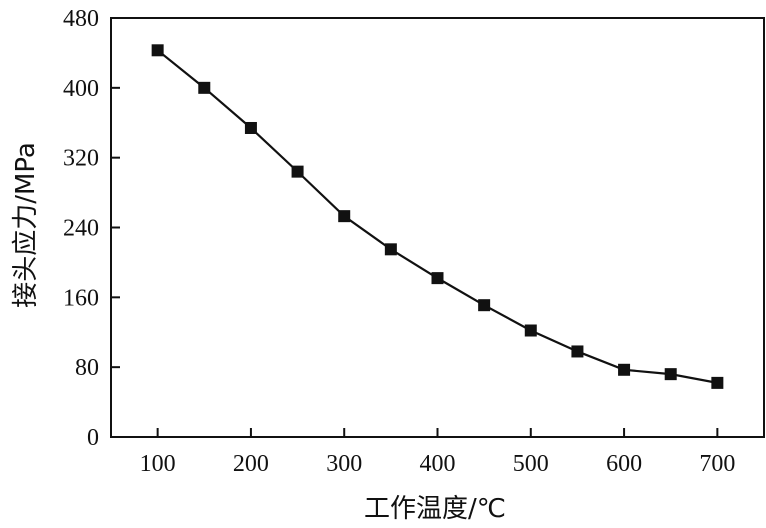 The height and width of the screenshot is (528, 766). Describe the element at coordinates (81, 229) in the screenshot. I see `y-tick-label: 240` at that location.